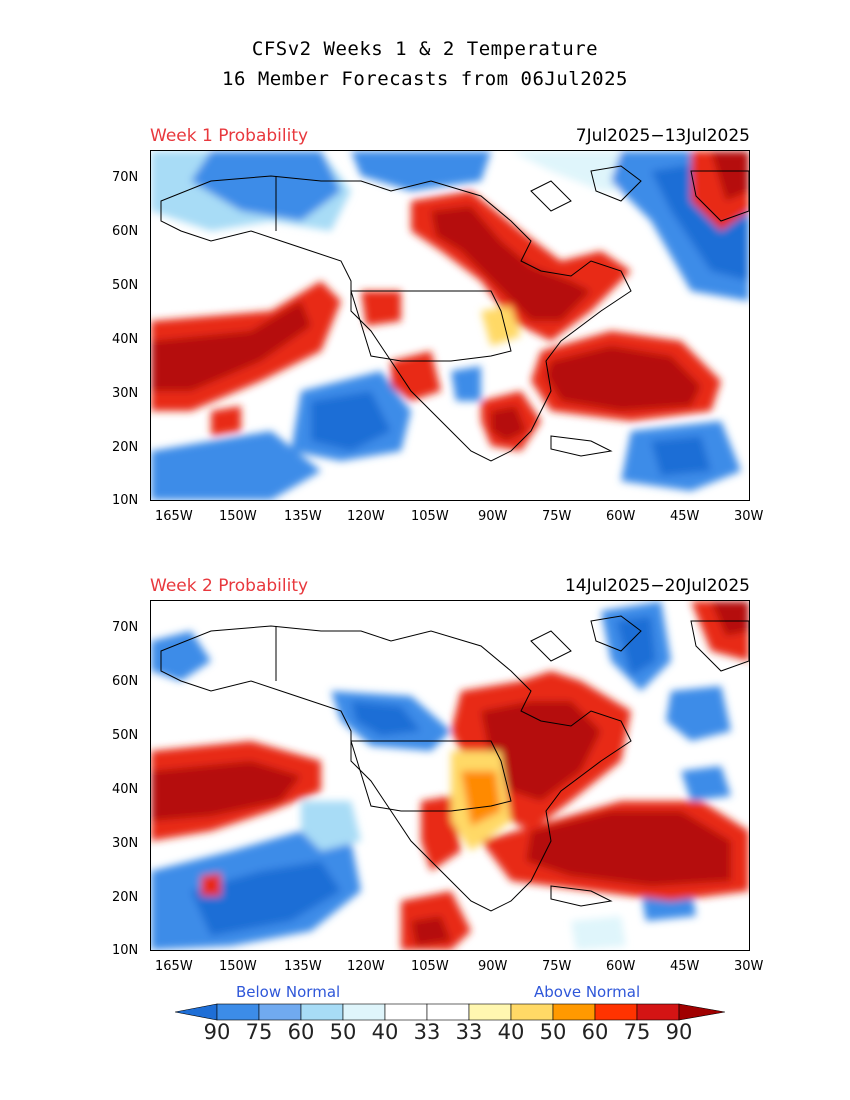 The height and width of the screenshot is (1100, 850). What do you see at coordinates (125, 500) in the screenshot?
I see `week1-lat-tick: 10N` at bounding box center [125, 500].